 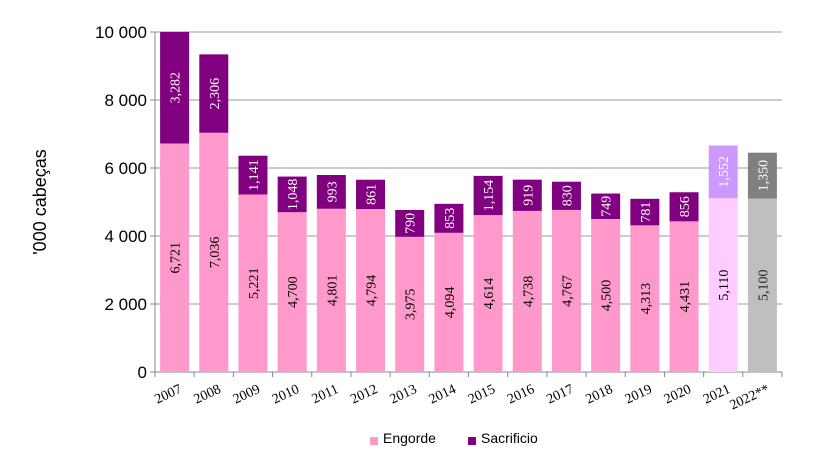 What do you see at coordinates (169, 394) in the screenshot?
I see `x-tick-label: 2007` at bounding box center [169, 394].